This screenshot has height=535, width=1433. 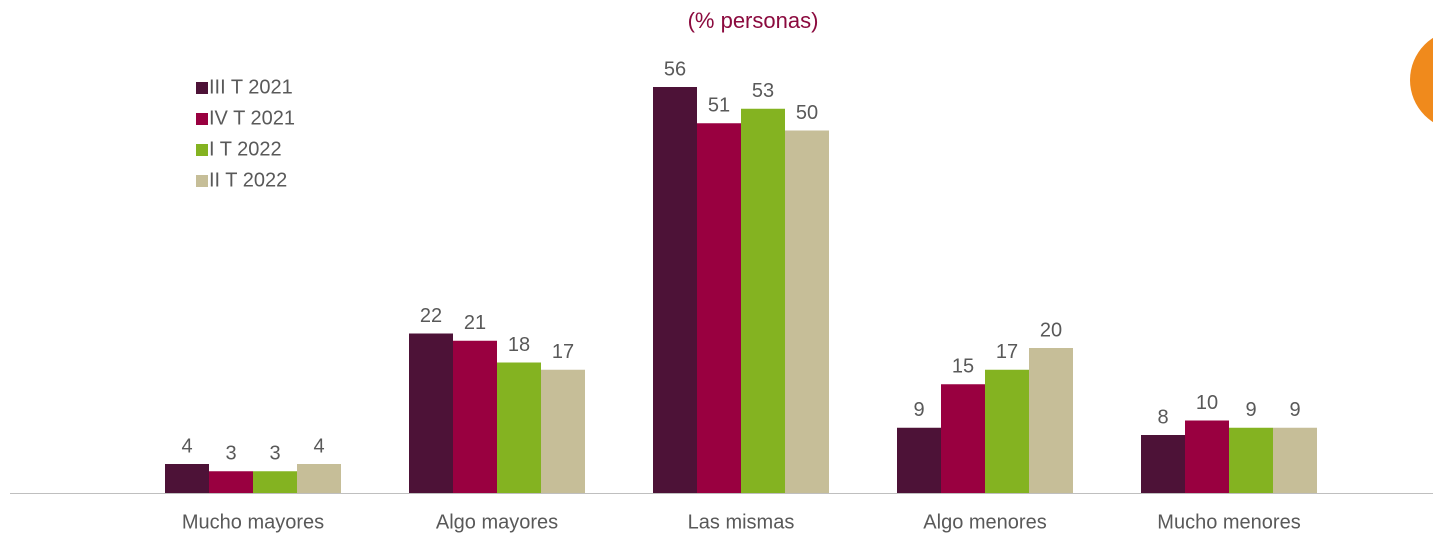 I want to click on legend-label: III T 2021, so click(x=251, y=87).